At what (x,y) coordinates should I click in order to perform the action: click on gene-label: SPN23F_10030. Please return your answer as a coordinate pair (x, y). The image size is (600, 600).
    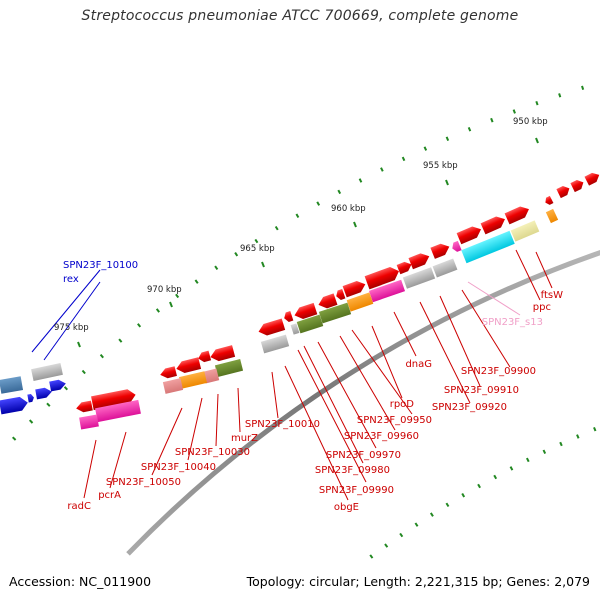
    Looking at the image, I should click on (212, 452).